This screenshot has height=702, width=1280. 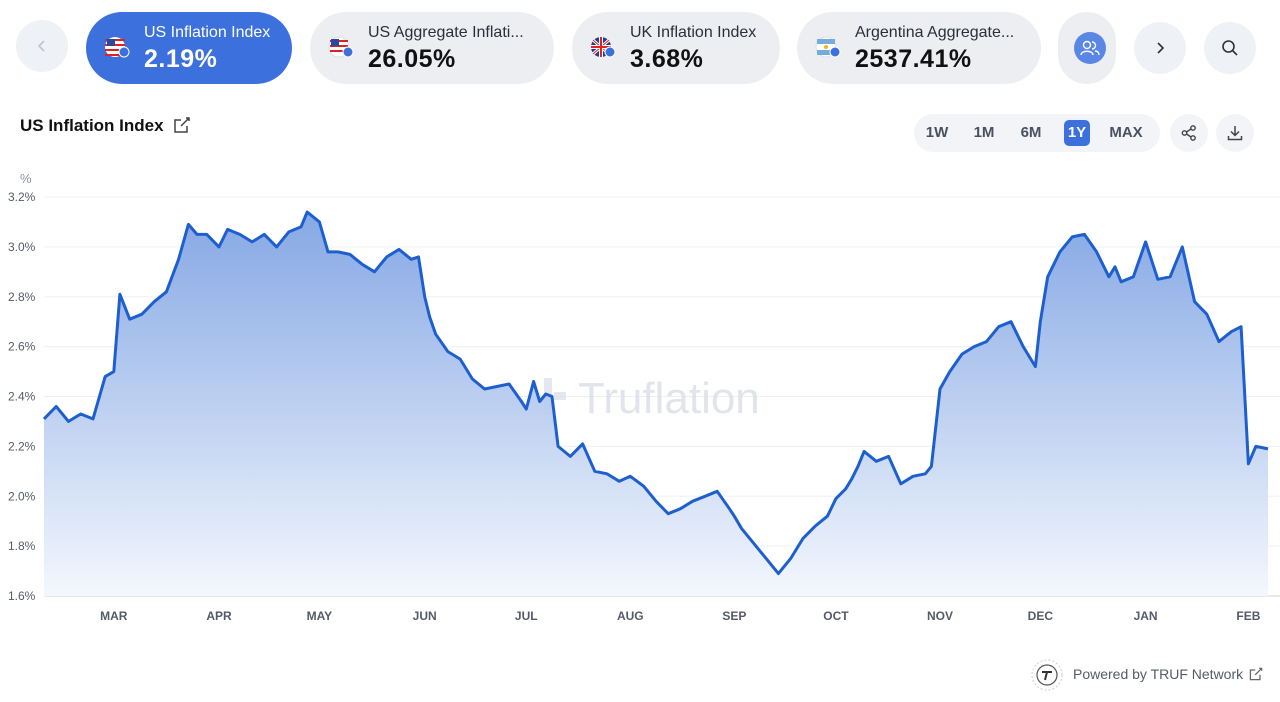 I want to click on download-icon, so click(x=1235, y=133).